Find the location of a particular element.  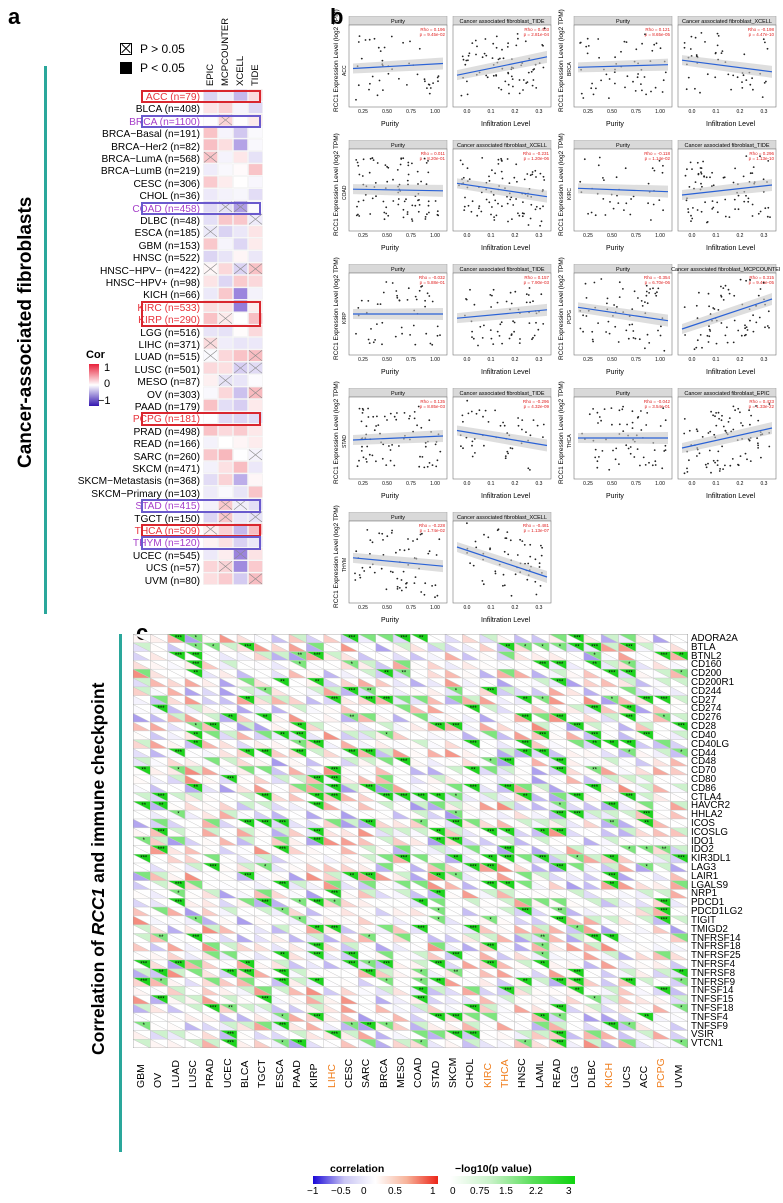

filled-box-icon is located at coordinates (126, 68).